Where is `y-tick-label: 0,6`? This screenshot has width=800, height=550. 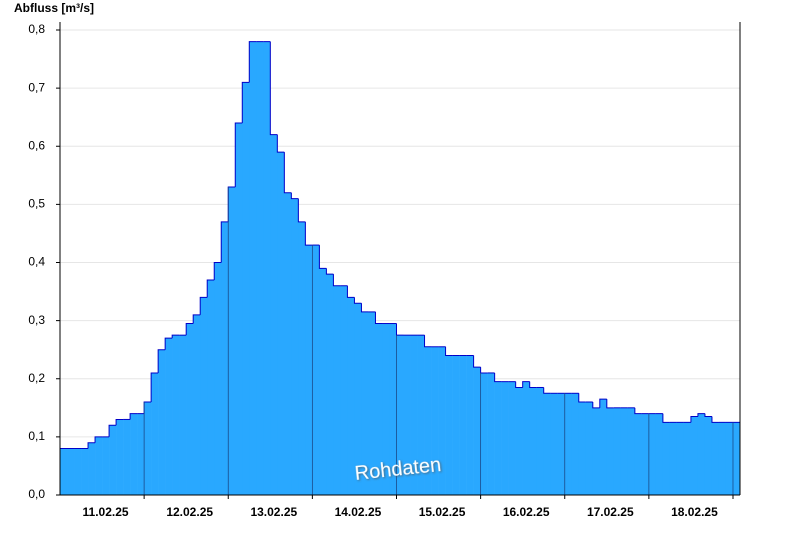
y-tick-label: 0,6 is located at coordinates (36, 145).